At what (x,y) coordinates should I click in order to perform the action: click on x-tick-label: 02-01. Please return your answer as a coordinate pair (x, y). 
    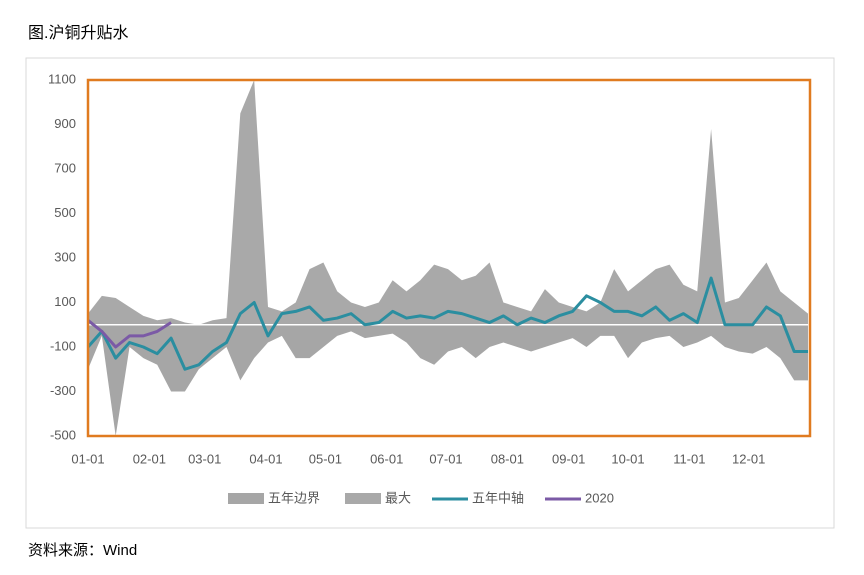
    Looking at the image, I should click on (149, 458).